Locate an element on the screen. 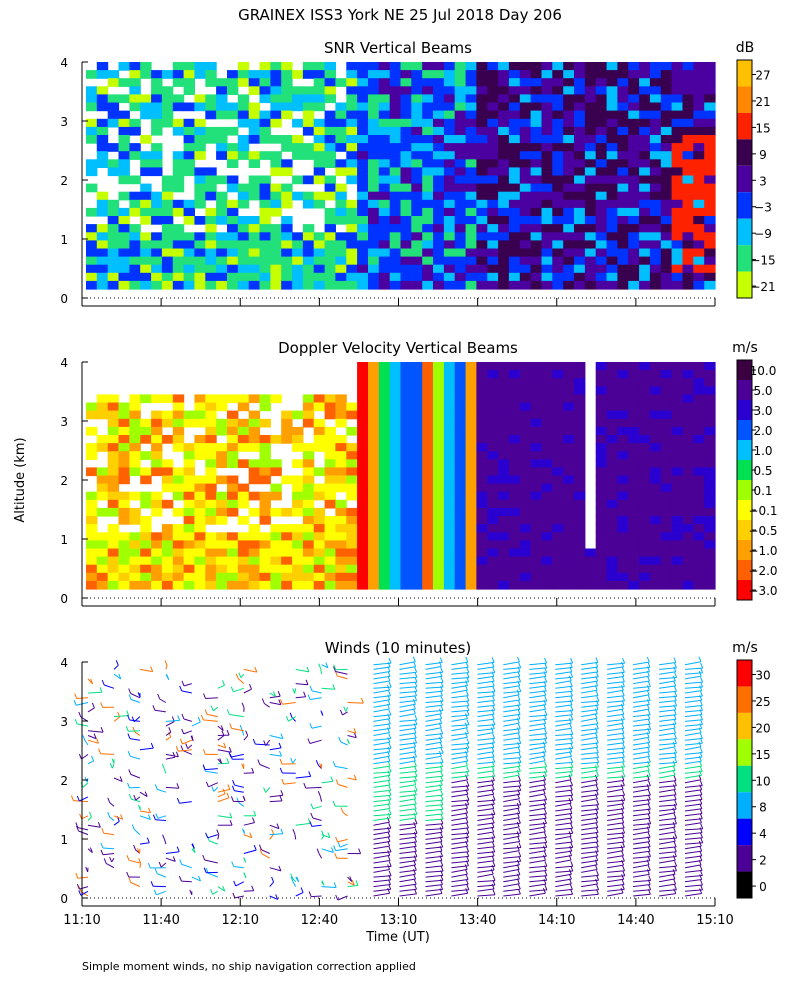 This screenshot has height=1000, width=800. x-tick-label: 15:10 is located at coordinates (714, 920).